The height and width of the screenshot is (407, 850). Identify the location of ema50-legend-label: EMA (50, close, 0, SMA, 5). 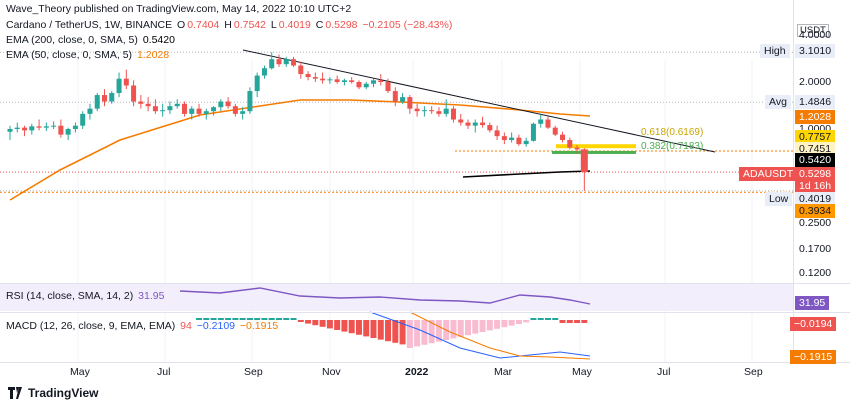
(69, 55).